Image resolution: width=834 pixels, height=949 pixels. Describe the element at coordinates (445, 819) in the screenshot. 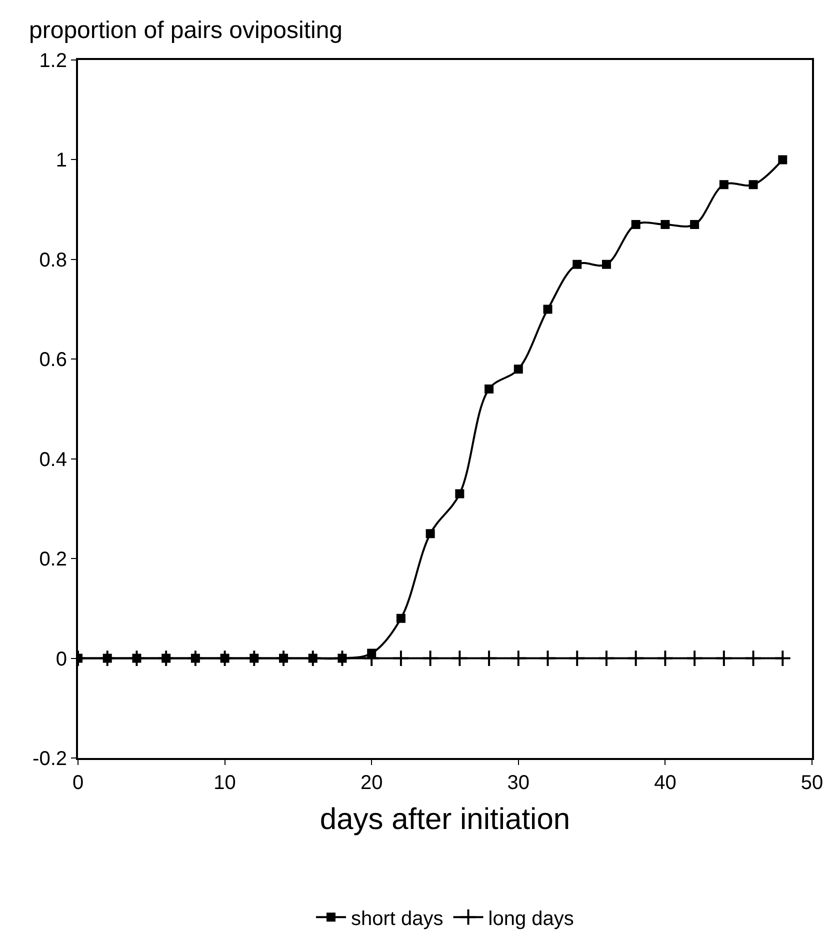

I see `x-axis-title: days after initiation` at that location.